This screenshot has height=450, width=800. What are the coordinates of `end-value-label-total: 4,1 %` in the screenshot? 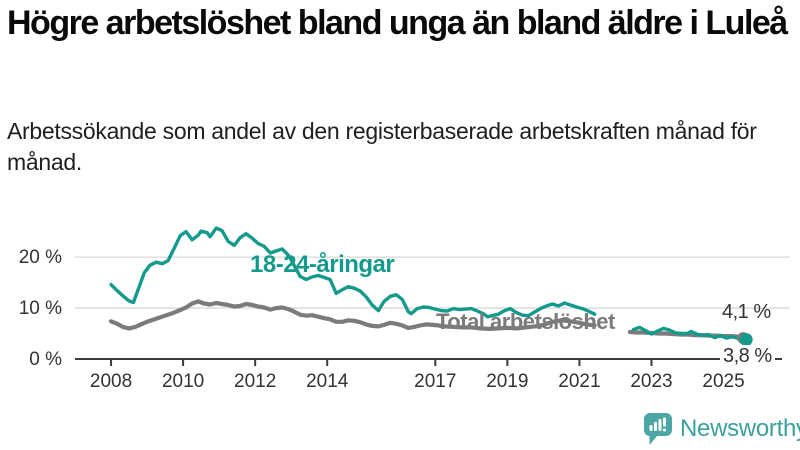 It's located at (746, 312).